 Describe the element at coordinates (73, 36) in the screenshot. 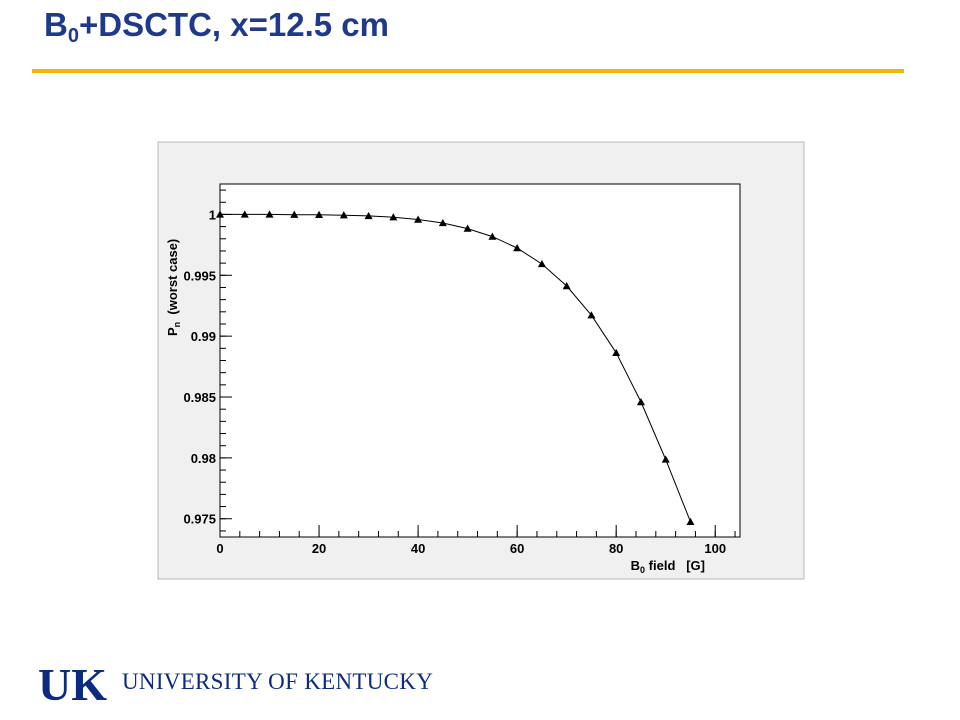

I see `slide-title-subscript: 0` at that location.